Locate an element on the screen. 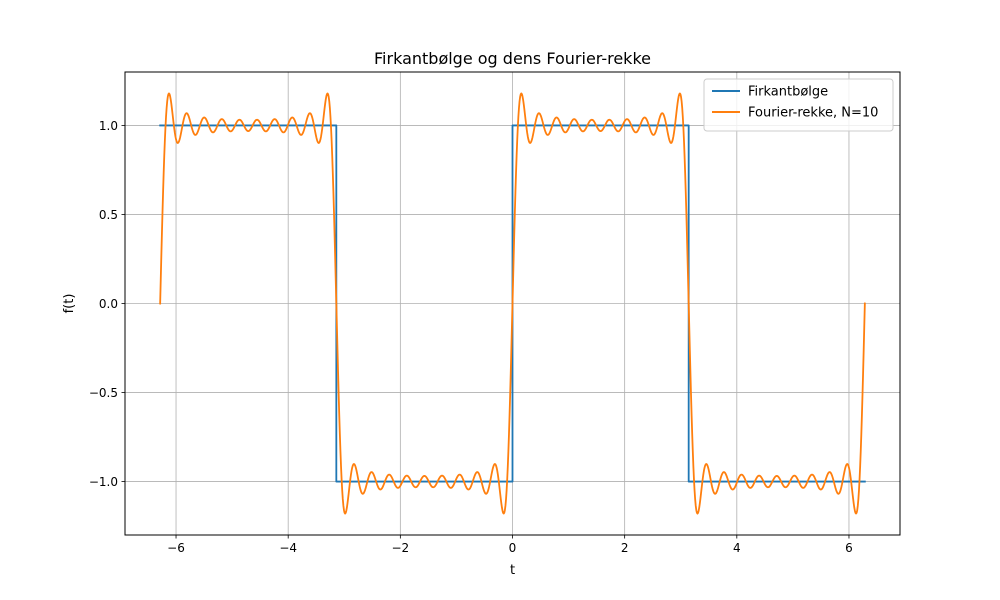  legend: Firkantbølge Fourier-rekke, N=10 is located at coordinates (798, 105).